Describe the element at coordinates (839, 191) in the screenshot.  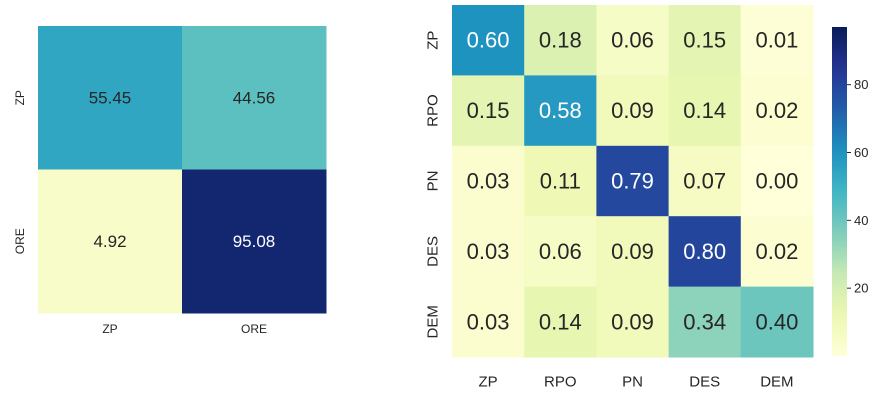
I see `colorbar-gradient` at that location.